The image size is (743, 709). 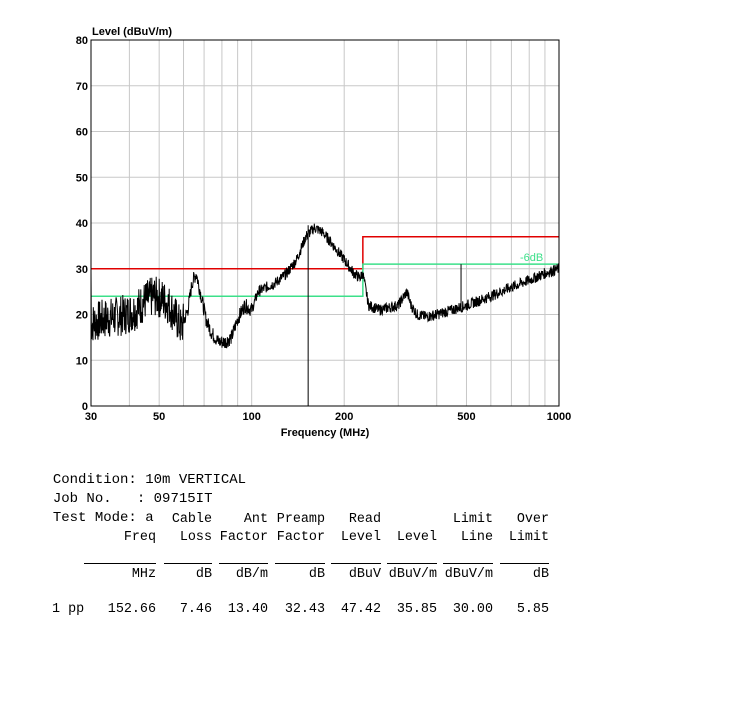 What do you see at coordinates (94, 518) in the screenshot?
I see `test-mode-label: Test Mode:` at bounding box center [94, 518].